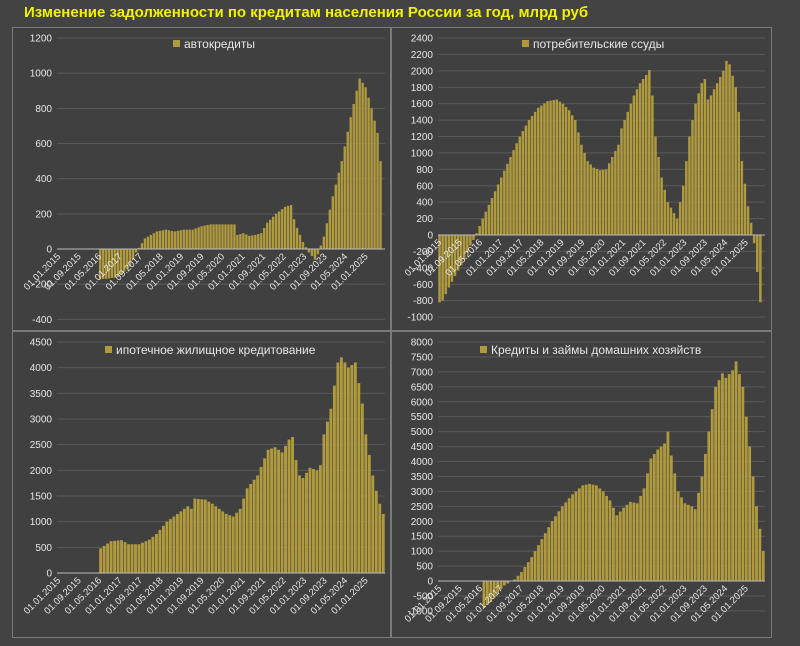 The image size is (800, 646). Describe the element at coordinates (422, 492) in the screenshot. I see `y-tick-label: 3000` at that location.